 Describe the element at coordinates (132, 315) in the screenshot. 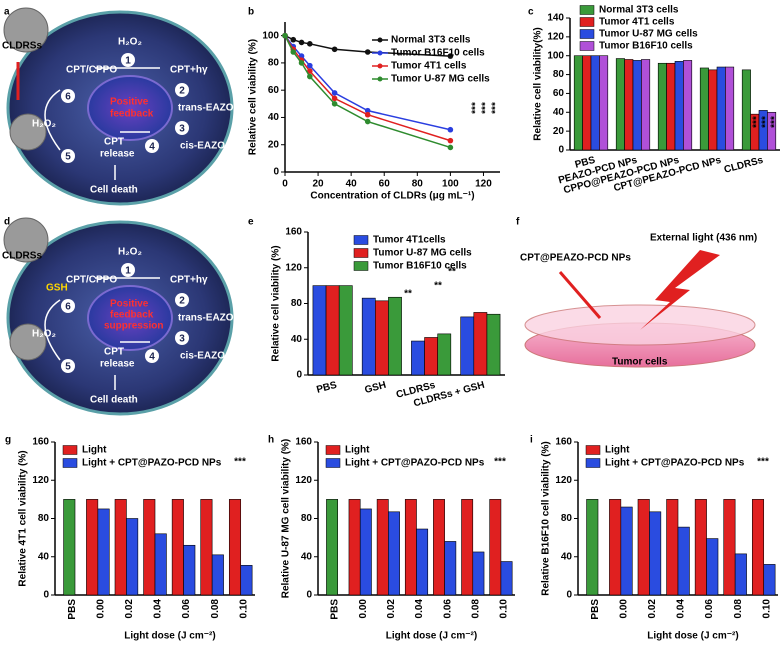

I see `diagram-label: feedback` at that location.